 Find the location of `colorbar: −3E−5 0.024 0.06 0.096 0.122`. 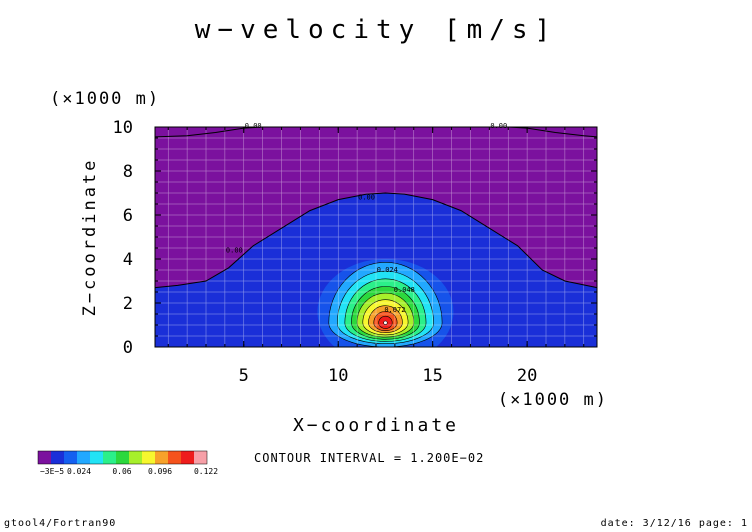

colorbar: −3E−5 0.024 0.06 0.096 0.122 is located at coordinates (127, 463).